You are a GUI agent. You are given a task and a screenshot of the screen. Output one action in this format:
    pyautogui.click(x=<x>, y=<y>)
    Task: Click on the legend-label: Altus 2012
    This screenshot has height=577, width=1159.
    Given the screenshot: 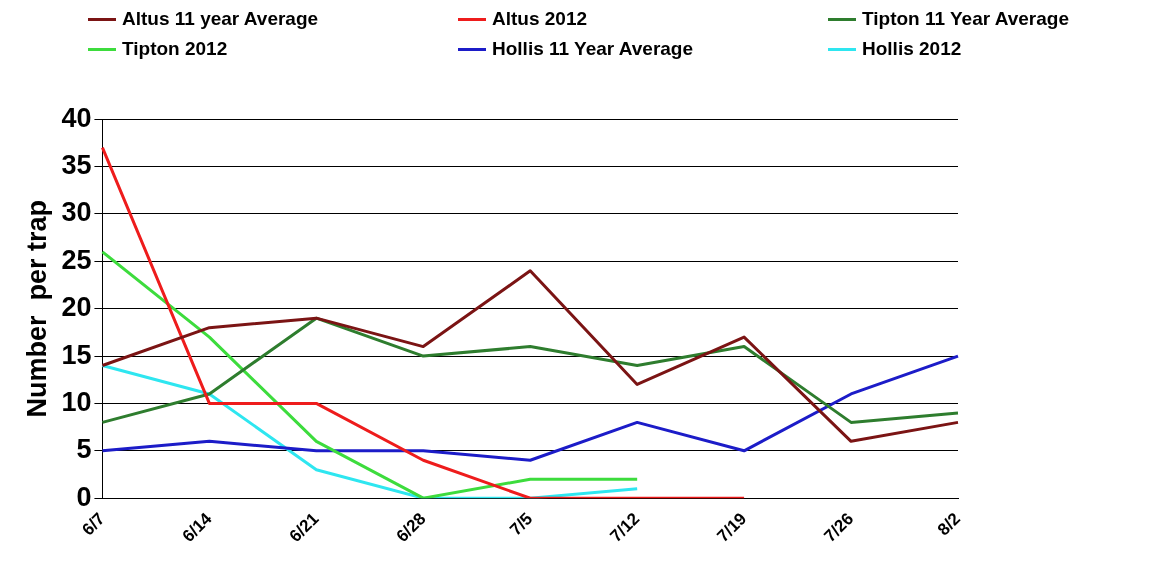 What is the action you would take?
    pyautogui.click(x=540, y=19)
    